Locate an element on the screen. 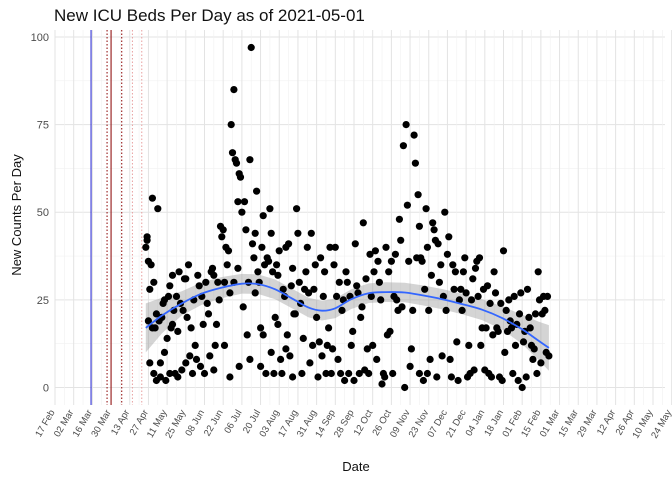 This screenshot has width=672, height=480. trend-line-path is located at coordinates (347, 315).